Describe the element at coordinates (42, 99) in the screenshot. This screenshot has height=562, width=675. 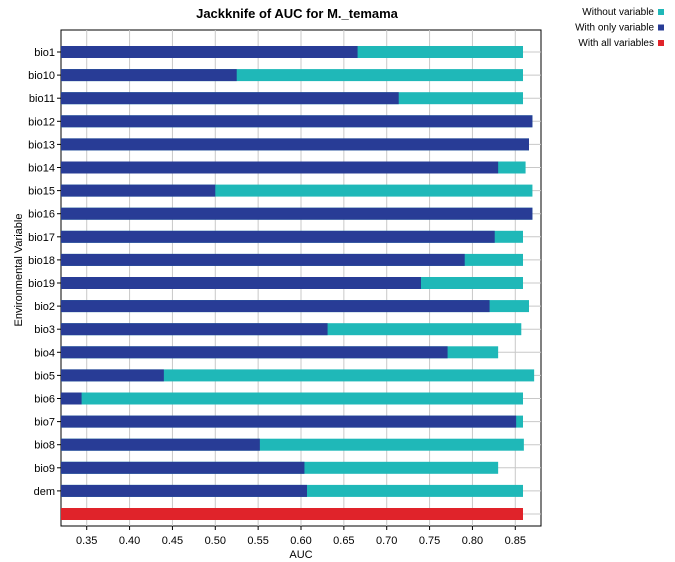
I see `y-category-label: bio11` at that location.